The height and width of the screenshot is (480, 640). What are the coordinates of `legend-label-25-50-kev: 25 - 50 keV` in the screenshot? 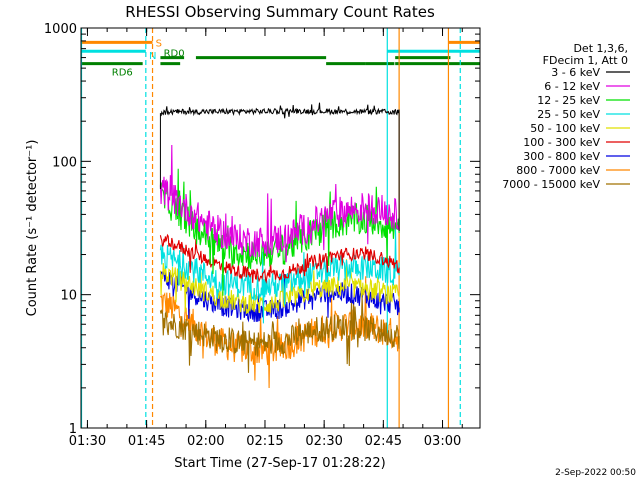 It's located at (568, 114).